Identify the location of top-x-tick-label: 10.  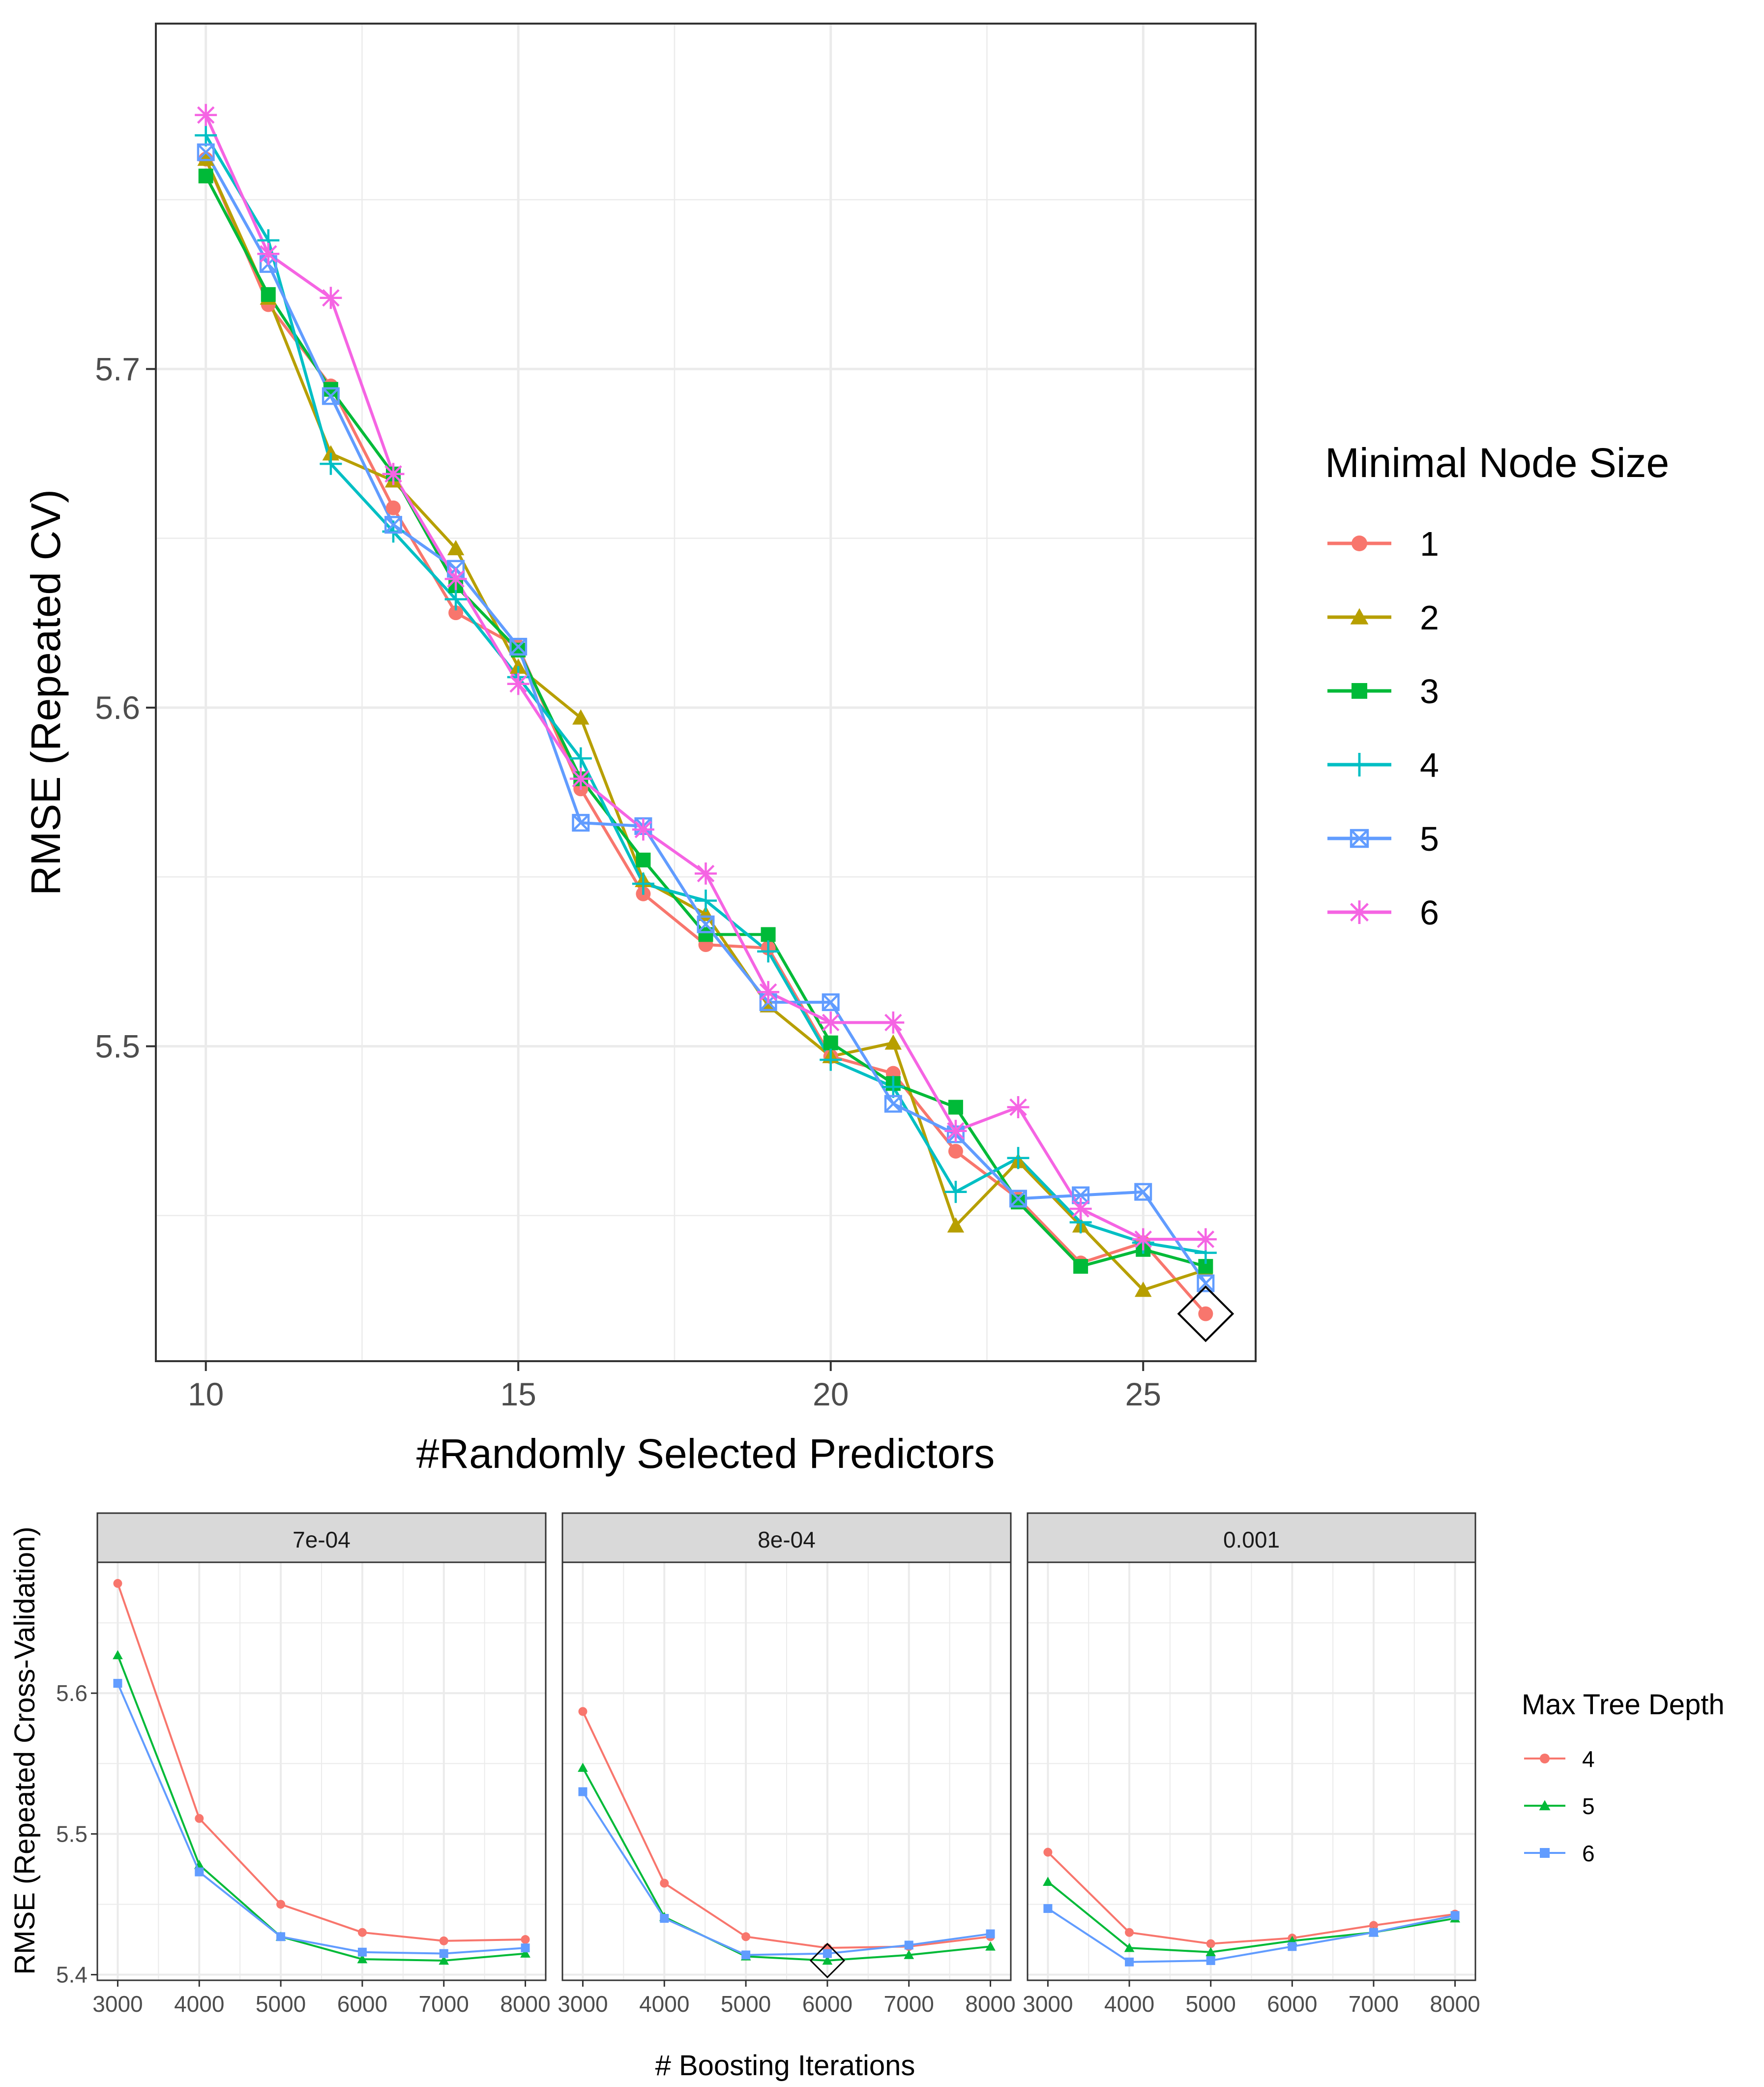
(206, 1394).